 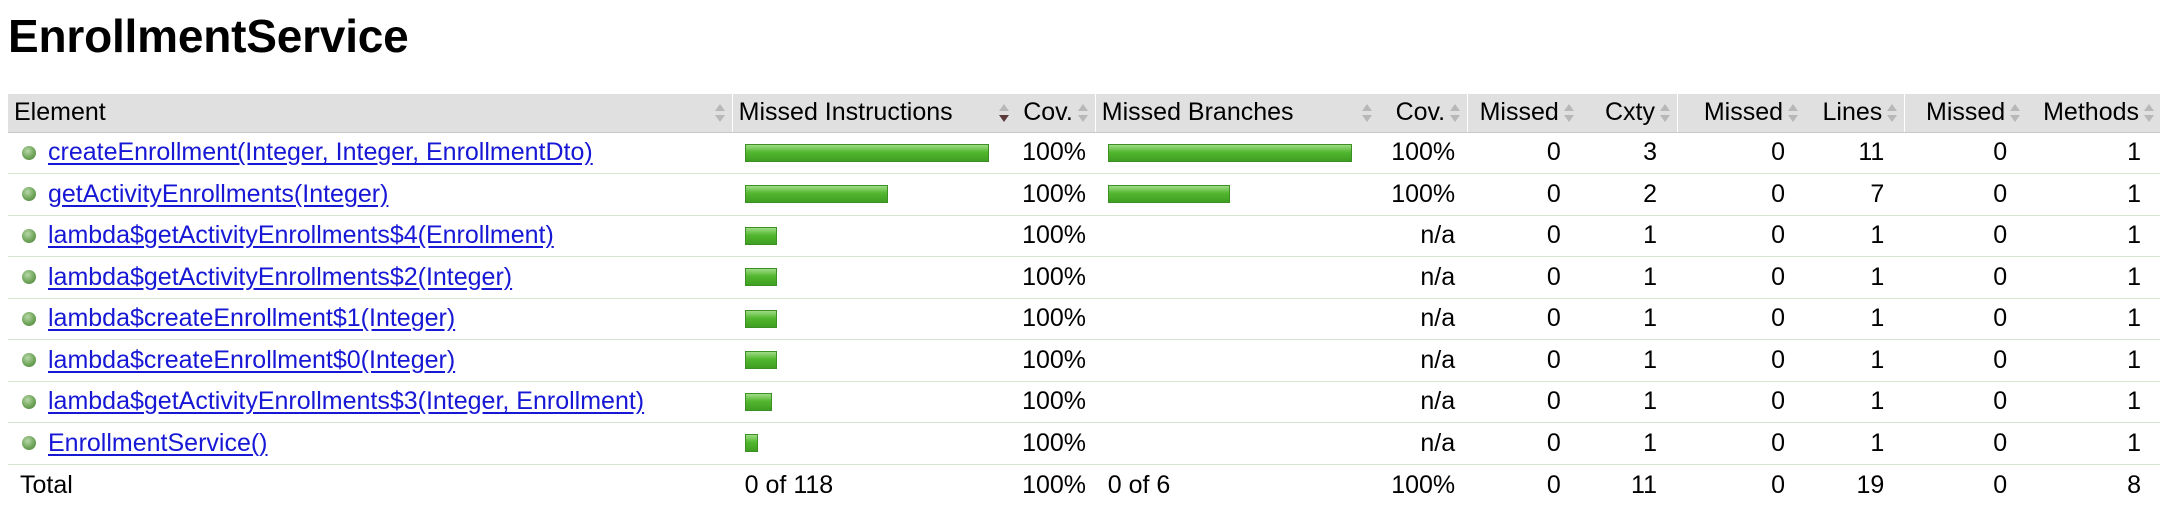 What do you see at coordinates (1855, 153) in the screenshot?
I see `lines: 11` at bounding box center [1855, 153].